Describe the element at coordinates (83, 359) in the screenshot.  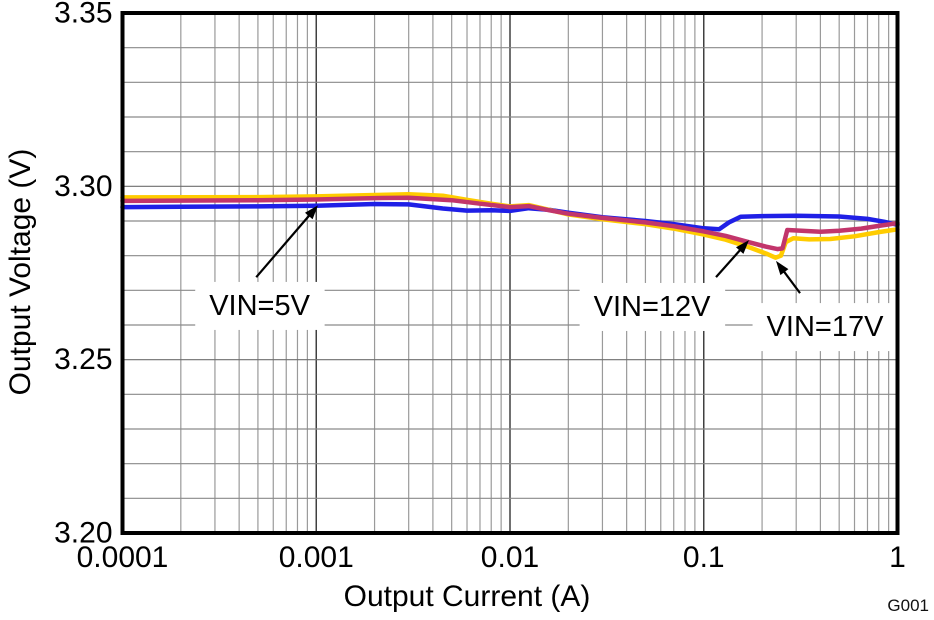
I see `y-tick-label: 3.25` at that location.